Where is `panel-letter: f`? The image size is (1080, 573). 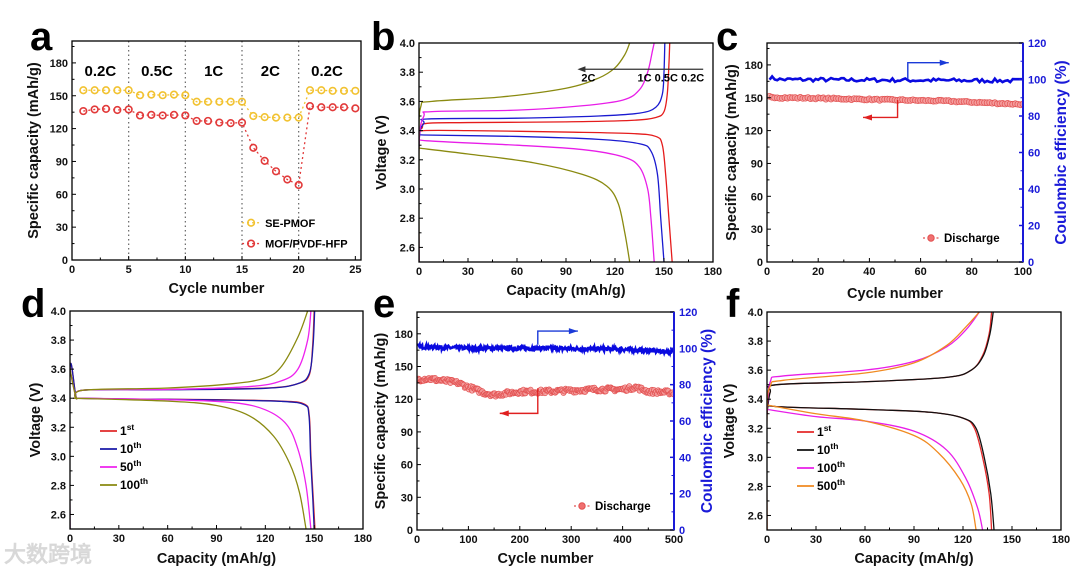
panel-letter: f is located at coordinates (733, 304).